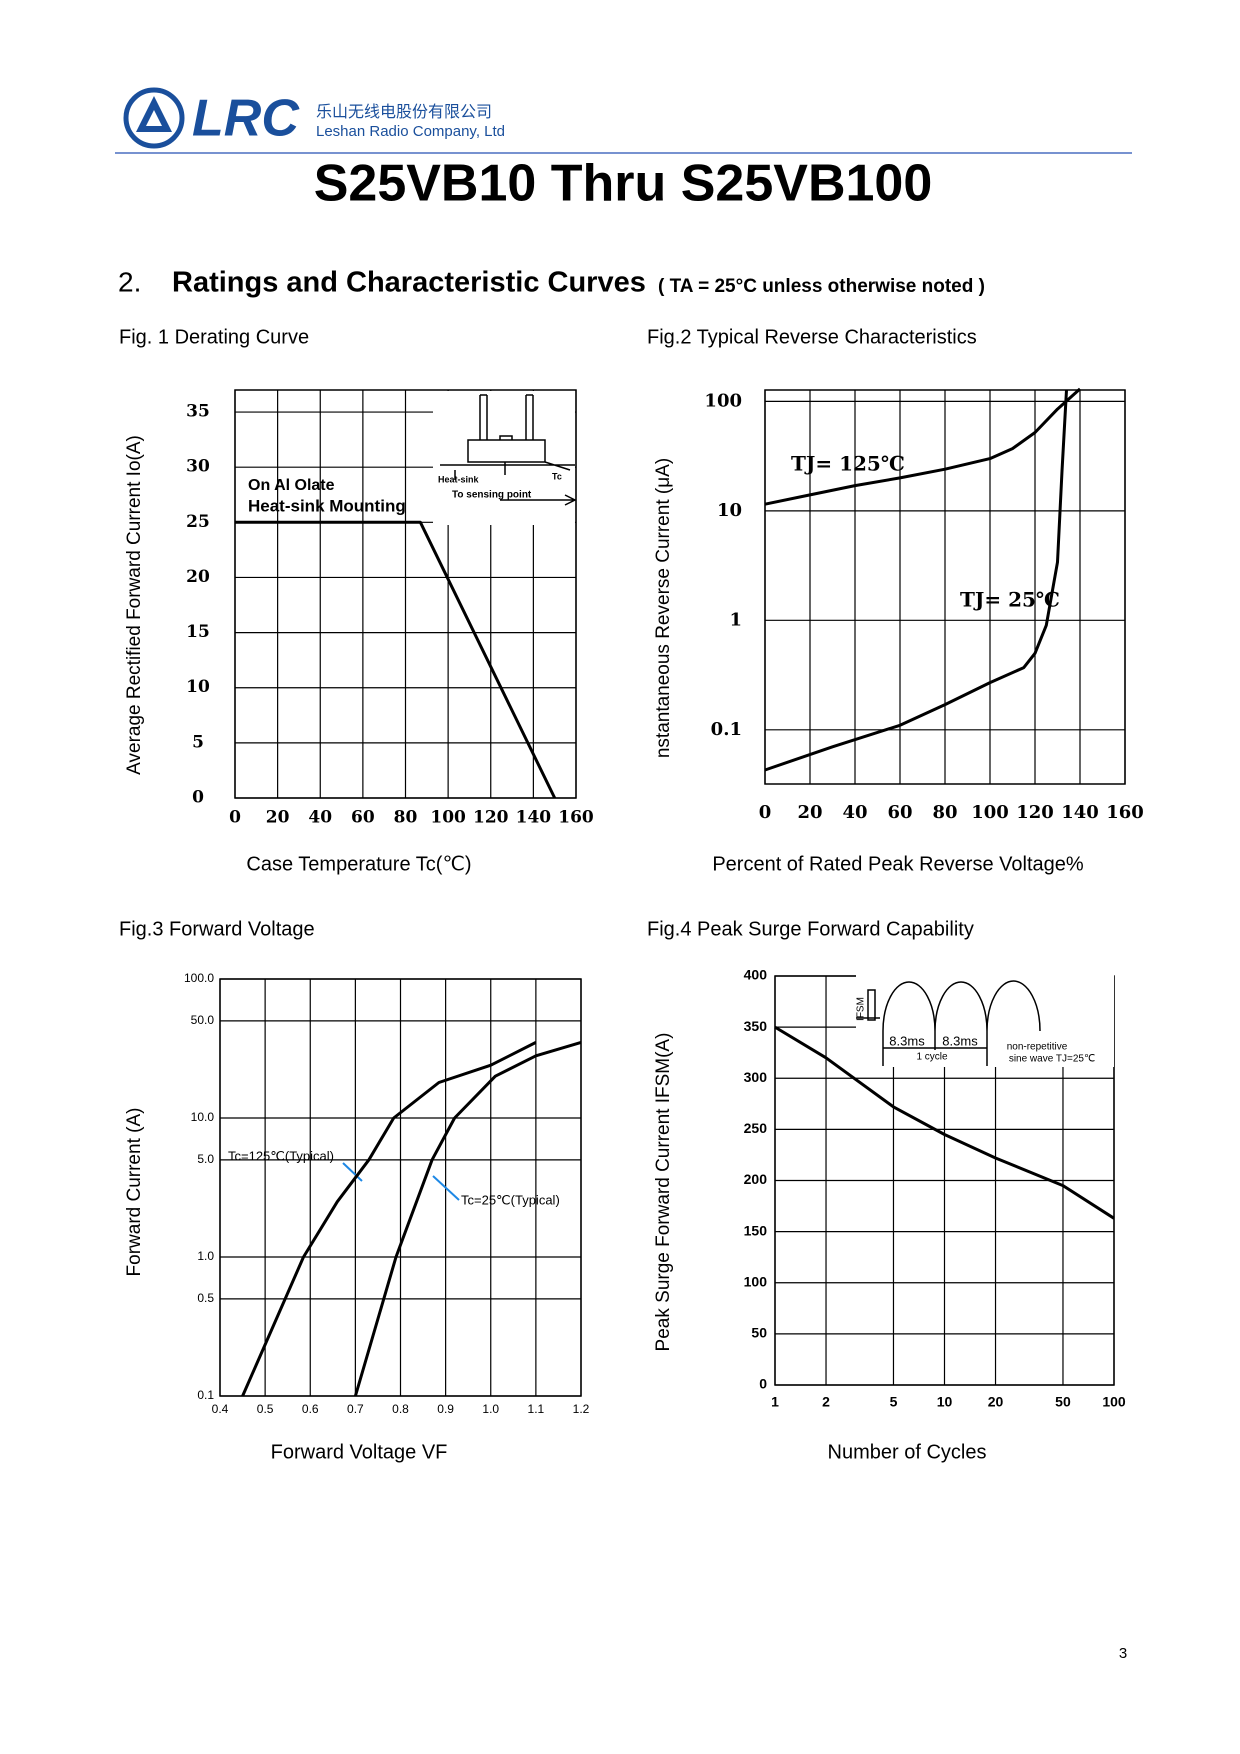 The image size is (1240, 1754). What do you see at coordinates (401, 1181) in the screenshot?
I see `leader-line` at bounding box center [401, 1181].